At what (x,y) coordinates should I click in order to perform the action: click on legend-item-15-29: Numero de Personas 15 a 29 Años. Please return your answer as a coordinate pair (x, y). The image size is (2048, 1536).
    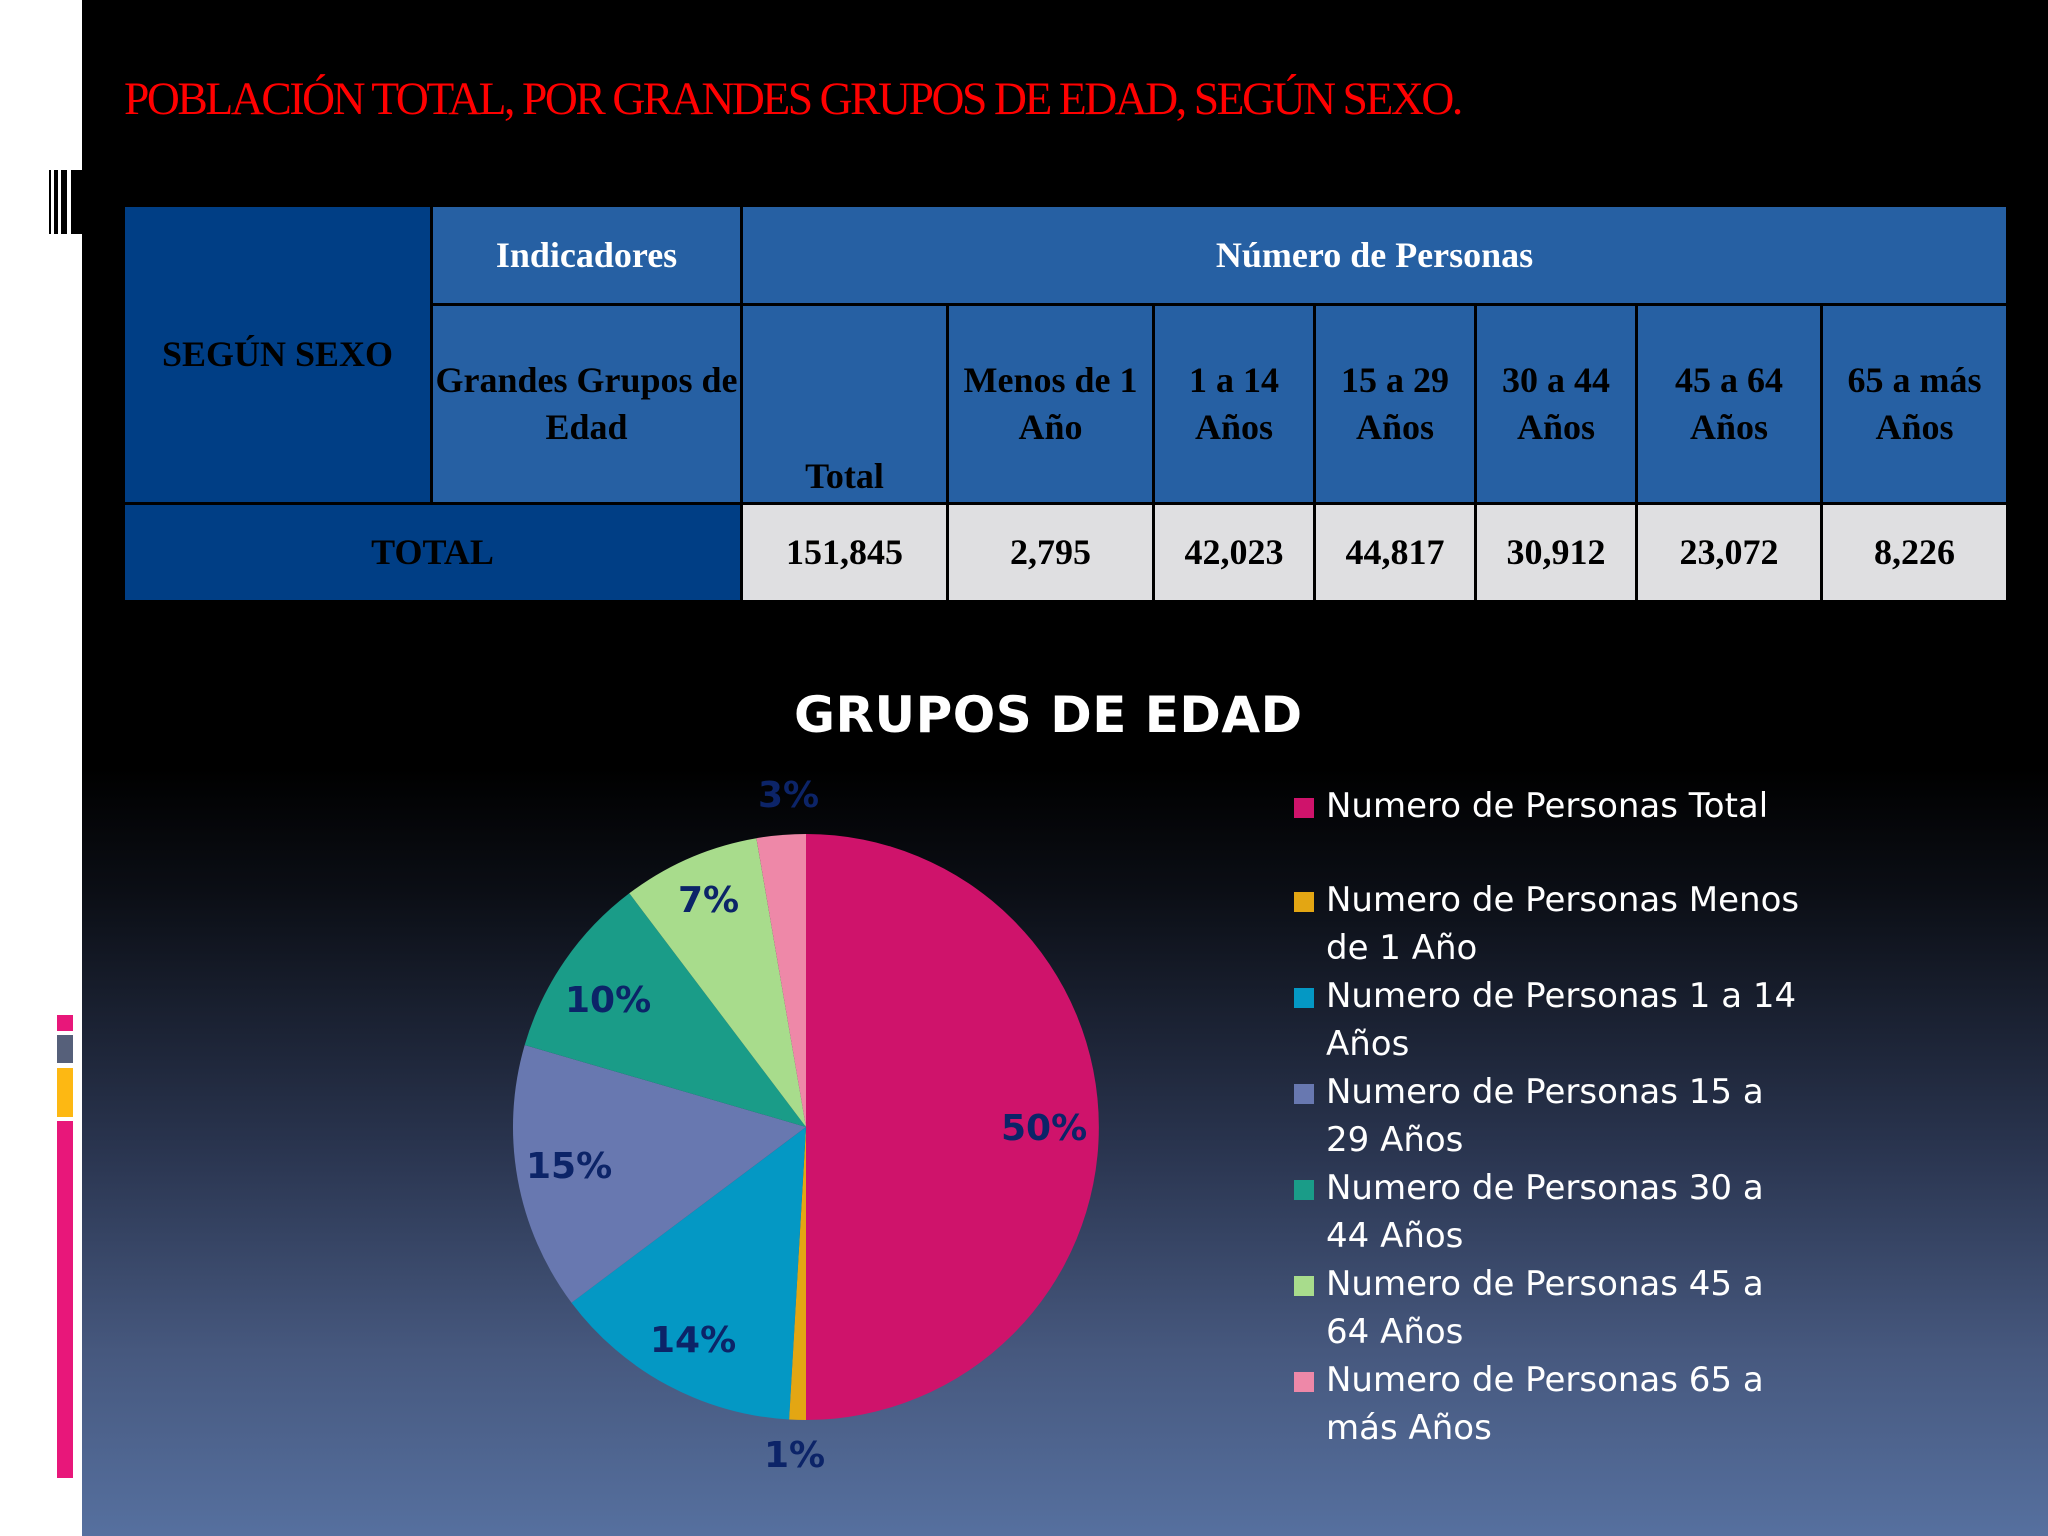
    Looking at the image, I should click on (1552, 1116).